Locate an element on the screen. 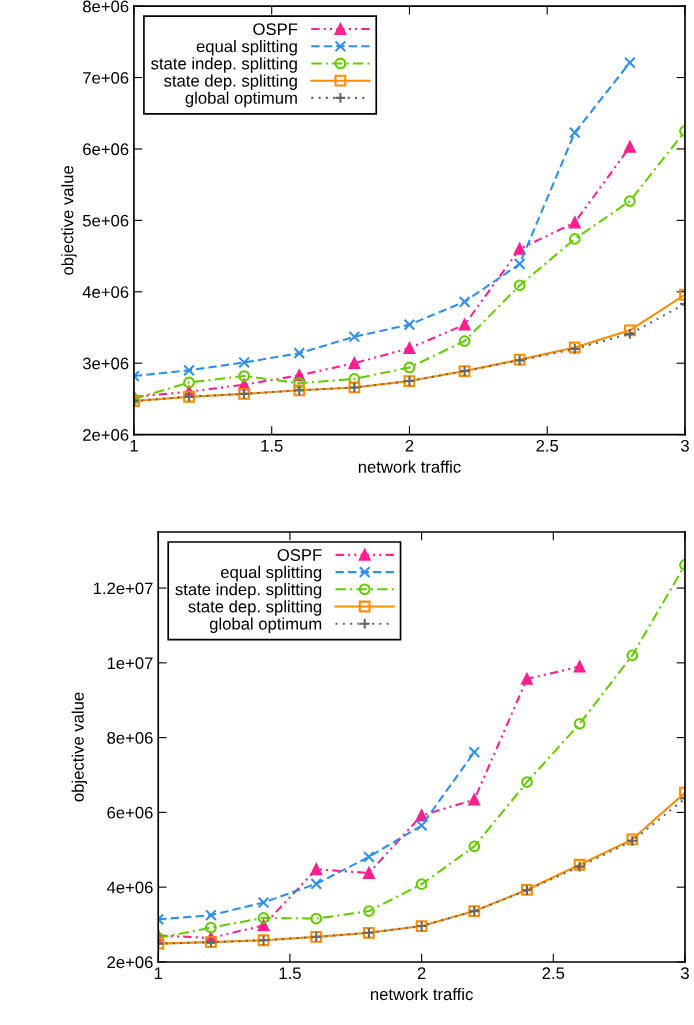 Image resolution: width=694 pixels, height=1025 pixels. y-tick-label: 1e+07 is located at coordinates (130, 663).